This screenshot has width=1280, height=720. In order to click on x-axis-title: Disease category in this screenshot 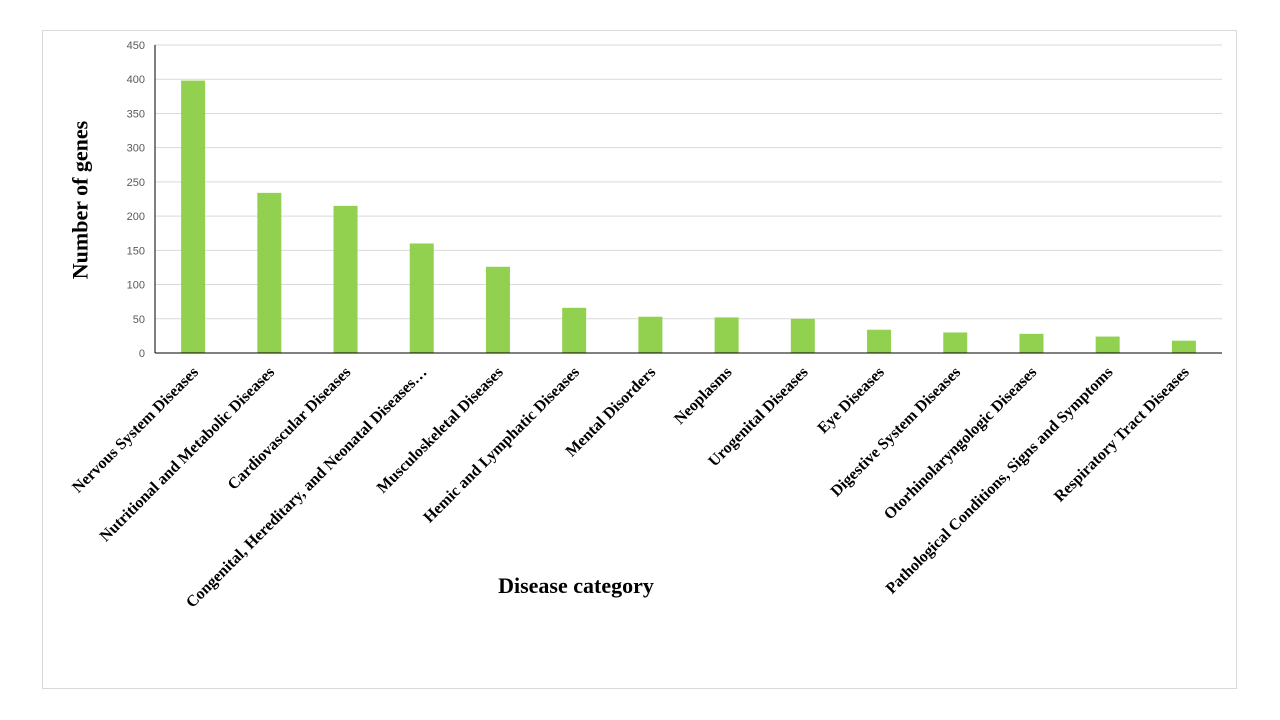, I will do `click(576, 585)`.